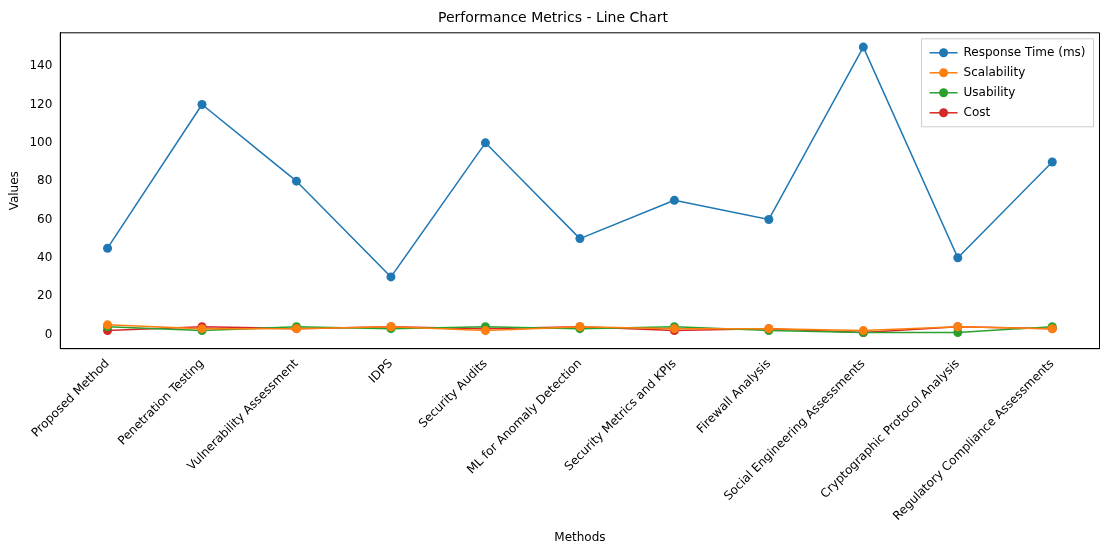 The image size is (1104, 551). Describe the element at coordinates (994, 71) in the screenshot. I see `legend-label: Scalability` at that location.